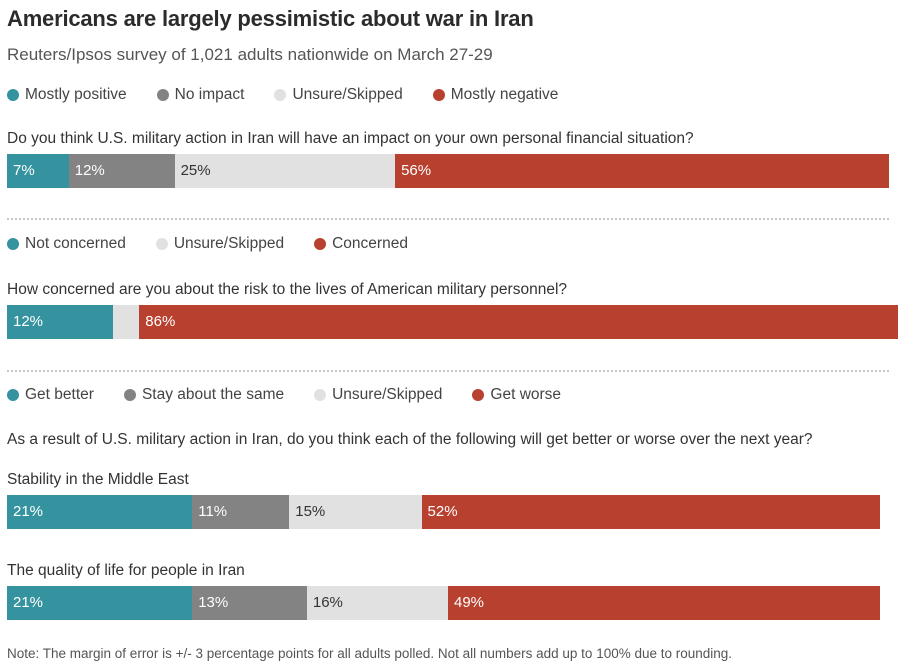 This screenshot has width=898, height=665. Describe the element at coordinates (76, 94) in the screenshot. I see `legend-label: Mostly positive` at that location.